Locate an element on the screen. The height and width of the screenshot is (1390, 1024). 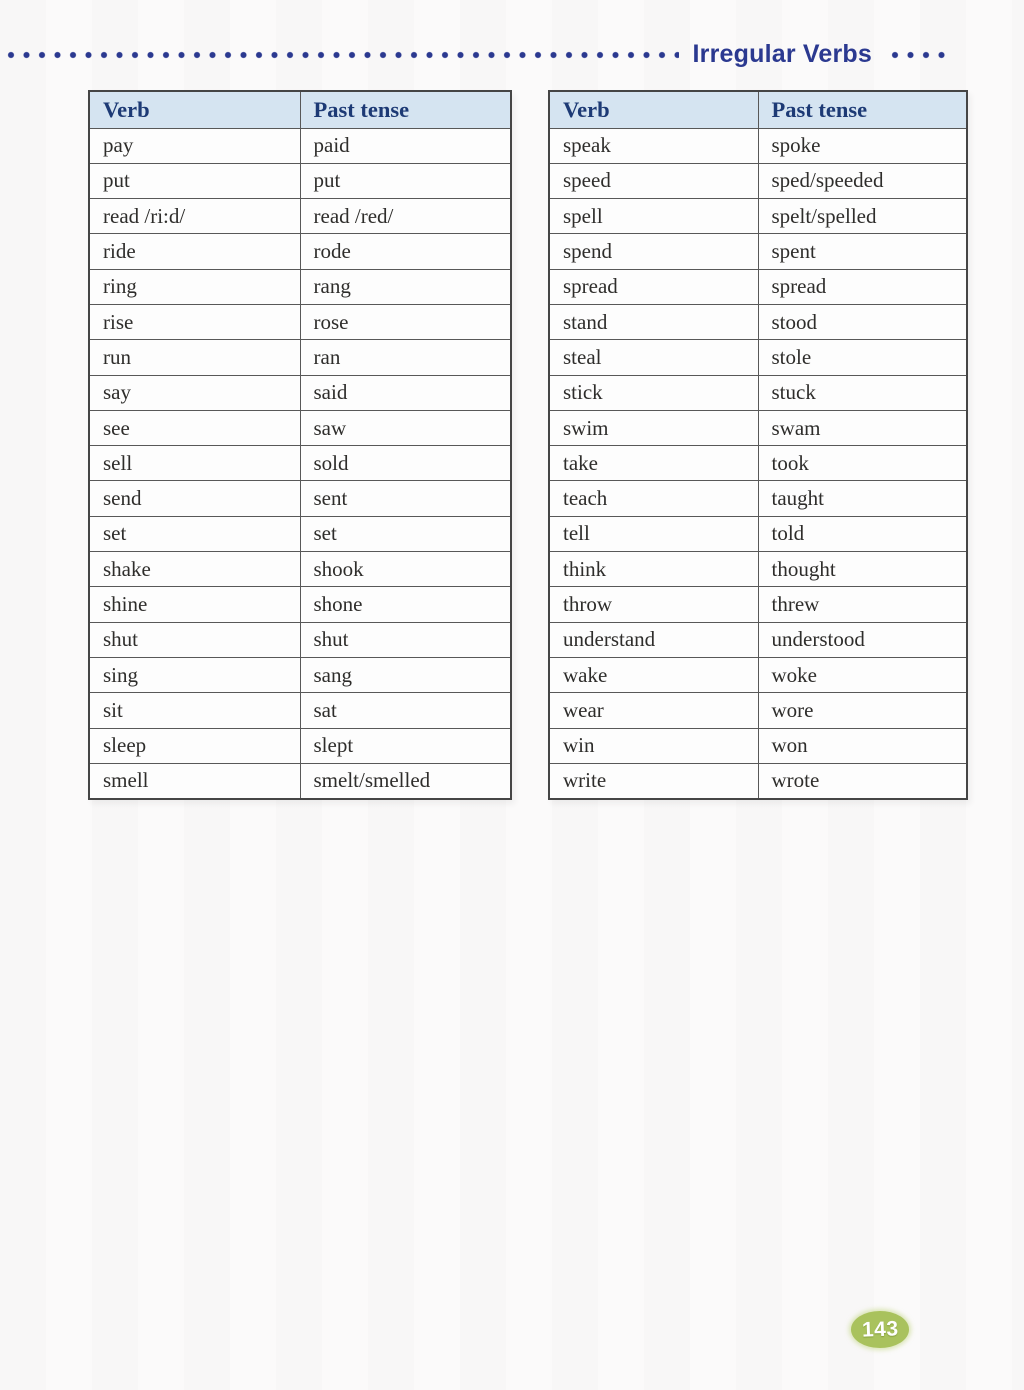
past-tense-cell: told is located at coordinates (862, 534).